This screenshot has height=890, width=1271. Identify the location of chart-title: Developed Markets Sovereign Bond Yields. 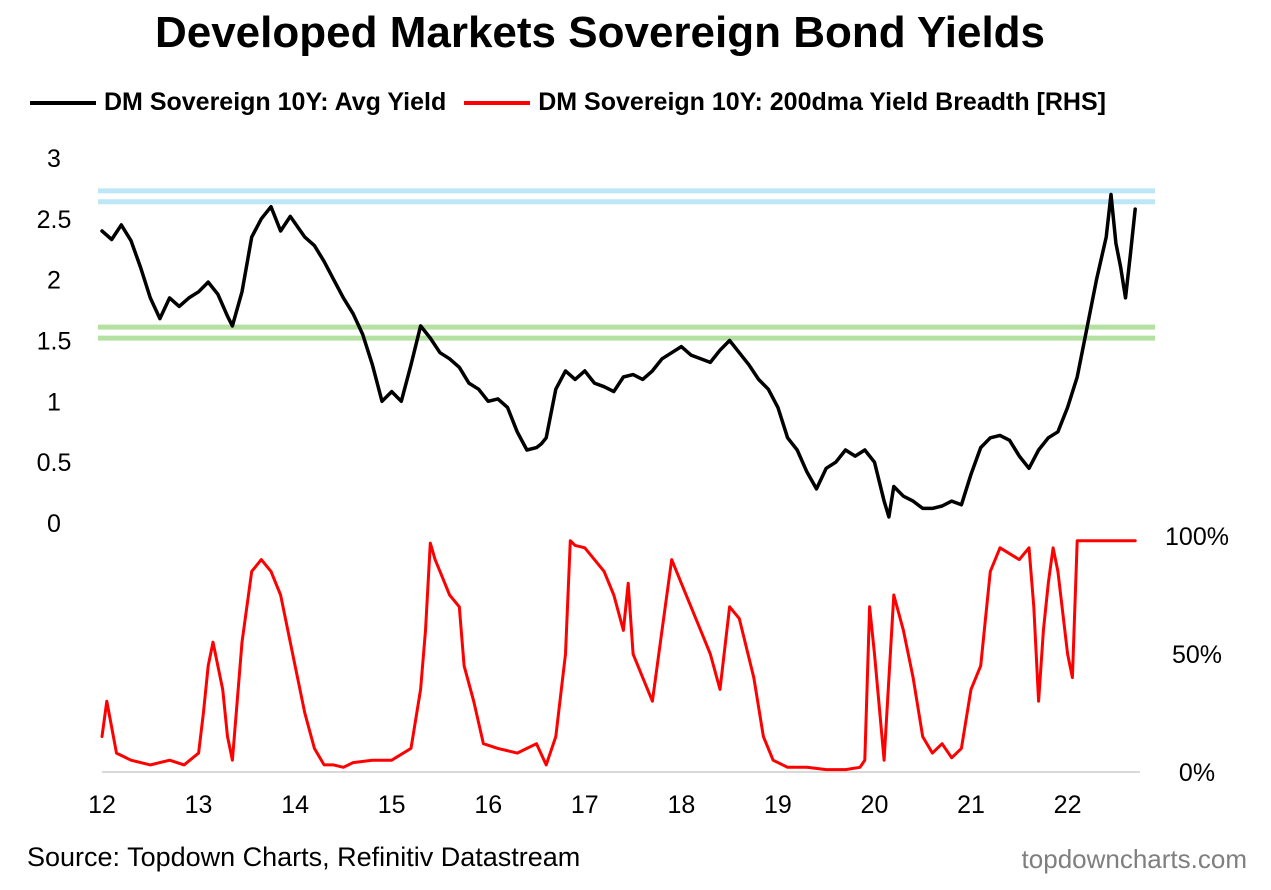
(600, 32).